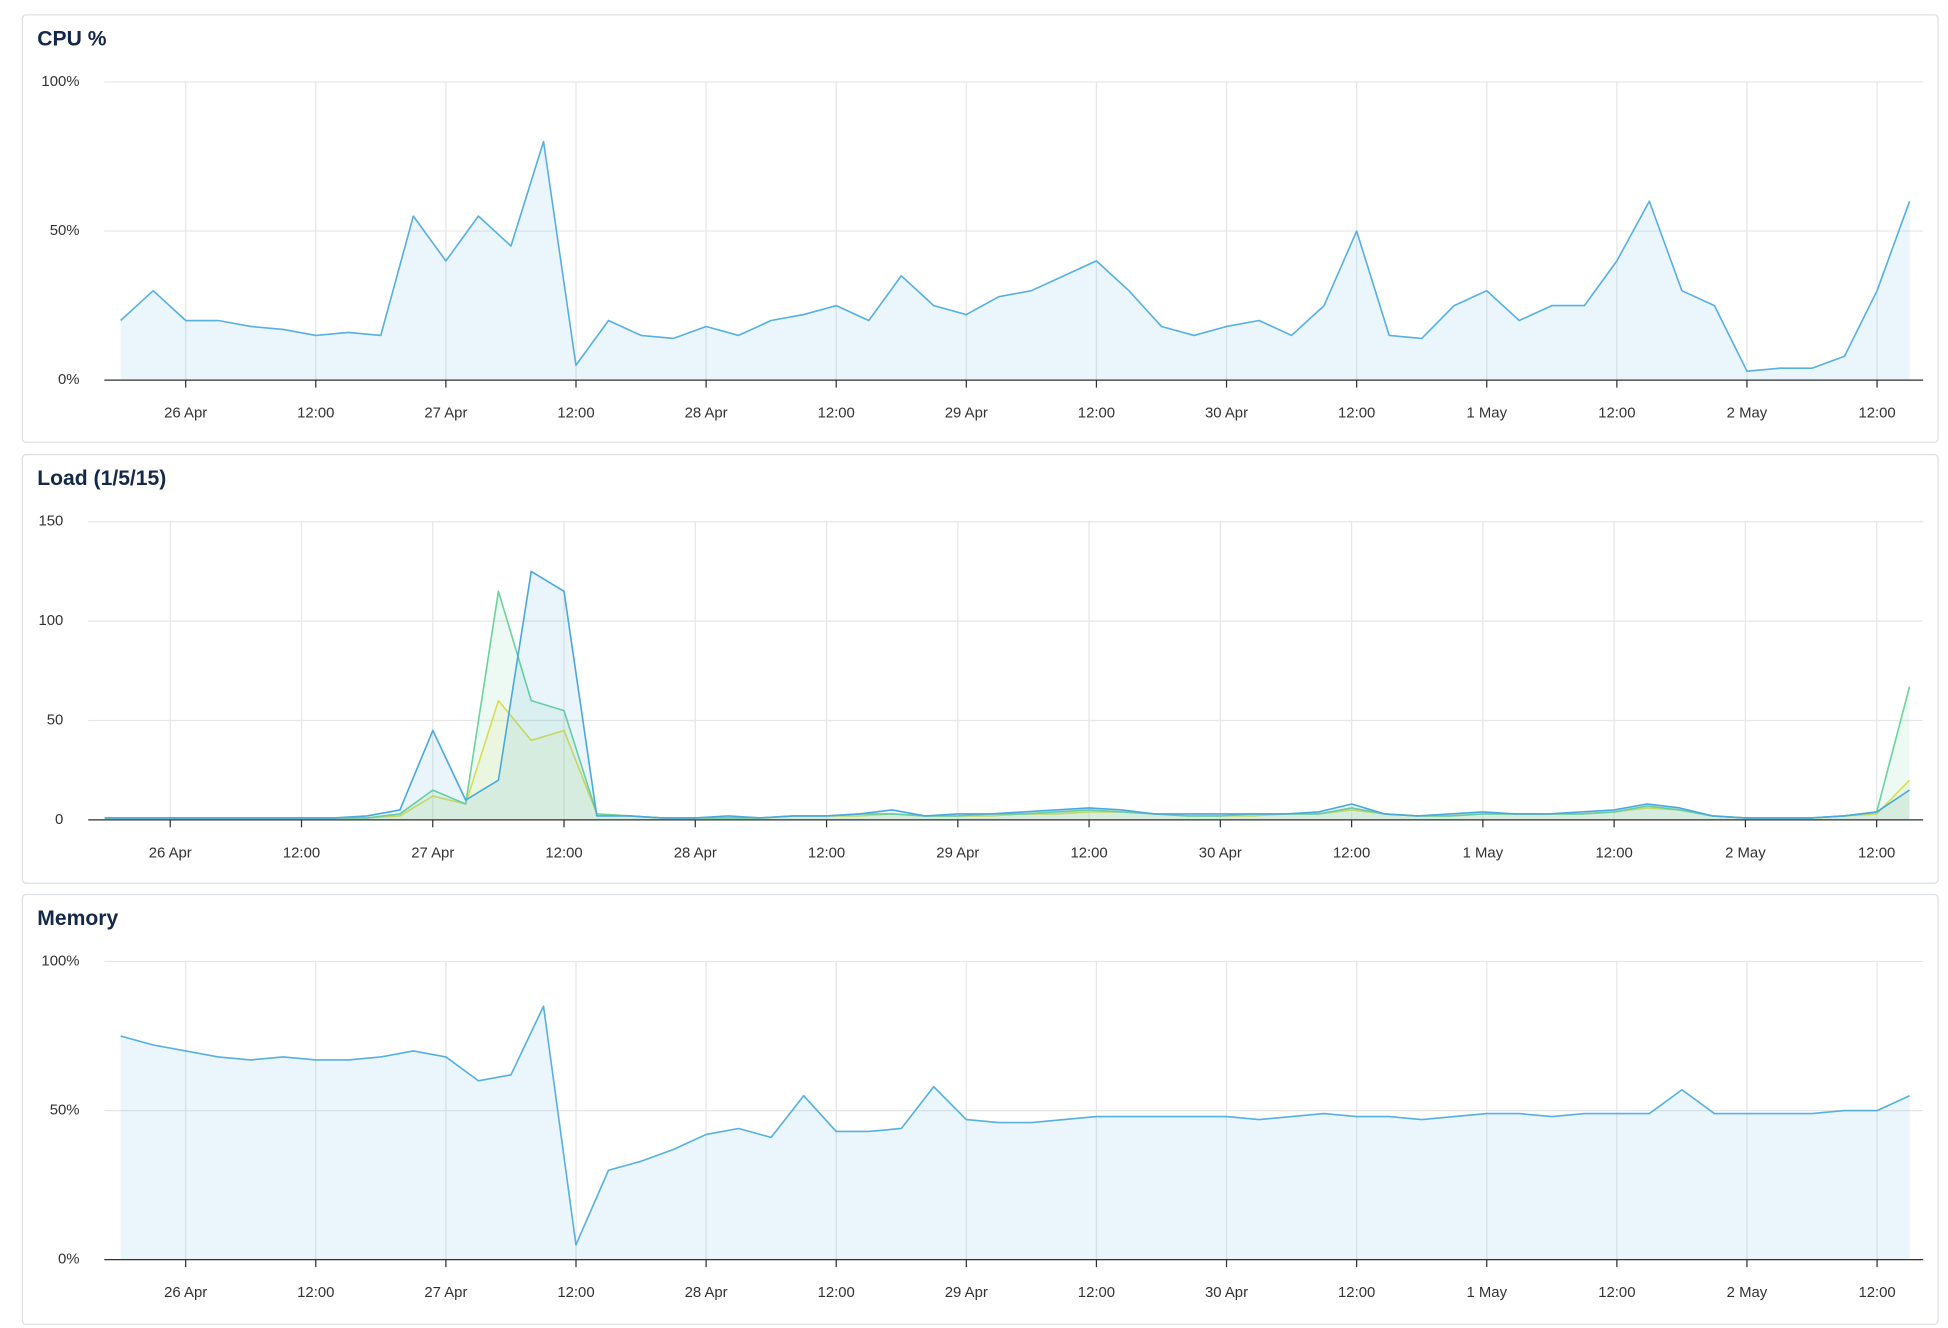 The image size is (1948, 1328). I want to click on y-tick-label: 100, so click(50, 621).